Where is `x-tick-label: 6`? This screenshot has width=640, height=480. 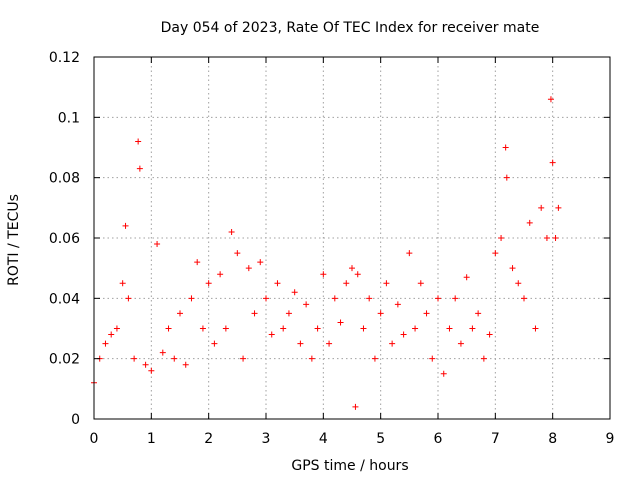 x-tick-label: 6 is located at coordinates (438, 439).